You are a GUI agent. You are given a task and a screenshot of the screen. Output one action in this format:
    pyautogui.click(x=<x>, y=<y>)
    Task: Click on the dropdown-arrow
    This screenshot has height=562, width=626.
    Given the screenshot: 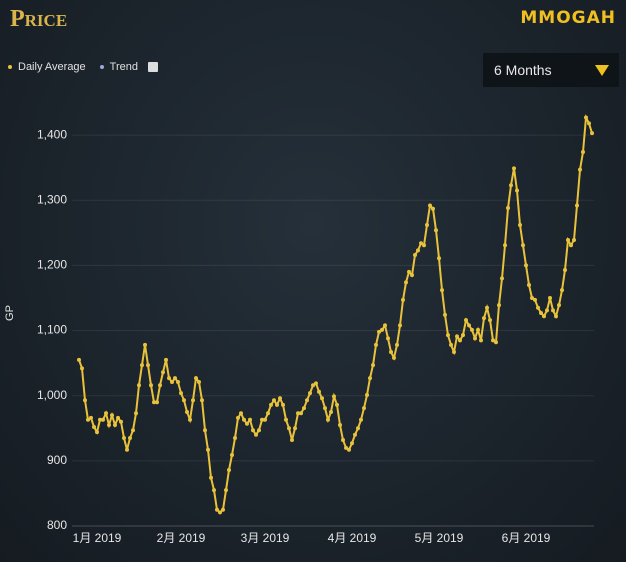 What is the action you would take?
    pyautogui.click(x=602, y=70)
    